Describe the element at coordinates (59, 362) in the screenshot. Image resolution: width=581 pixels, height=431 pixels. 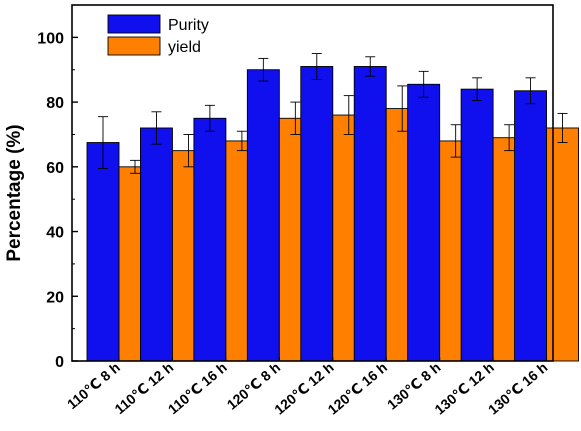
I see `y-tick-label: 0` at that location.